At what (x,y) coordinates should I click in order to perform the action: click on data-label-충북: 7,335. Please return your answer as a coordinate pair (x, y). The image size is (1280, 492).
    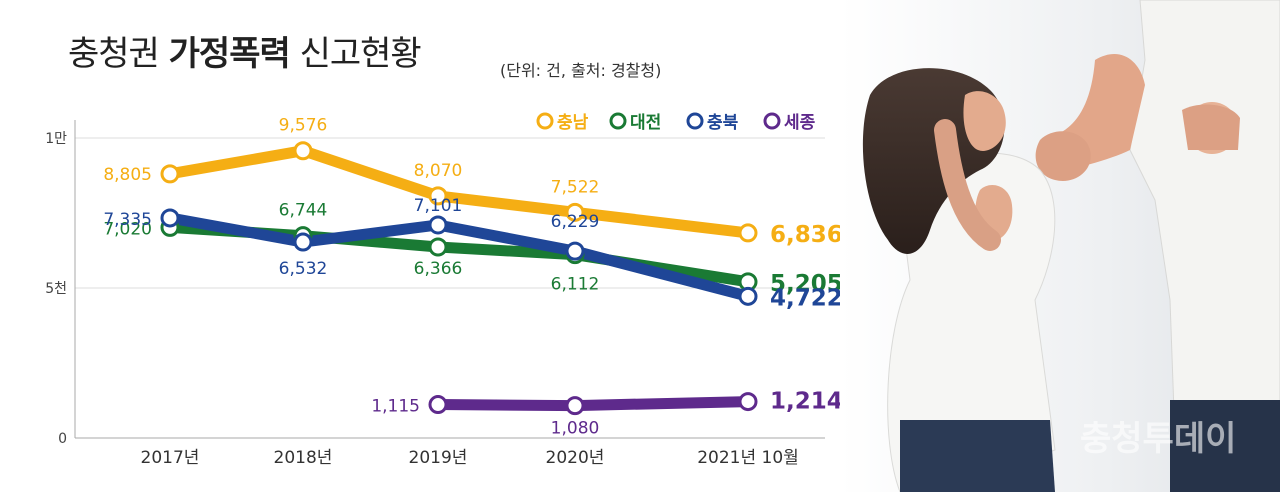
    Looking at the image, I should click on (127, 220).